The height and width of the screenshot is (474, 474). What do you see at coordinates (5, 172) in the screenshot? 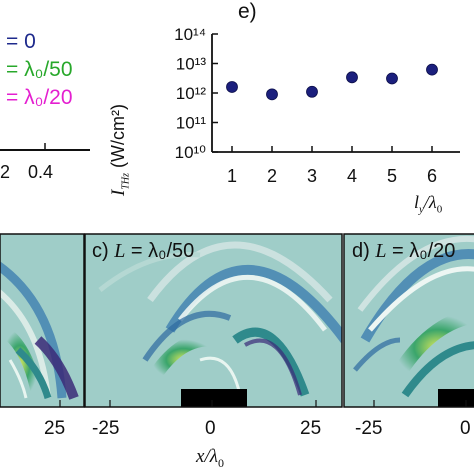
I see `left-axis-tick-label-0: 2` at bounding box center [5, 172].